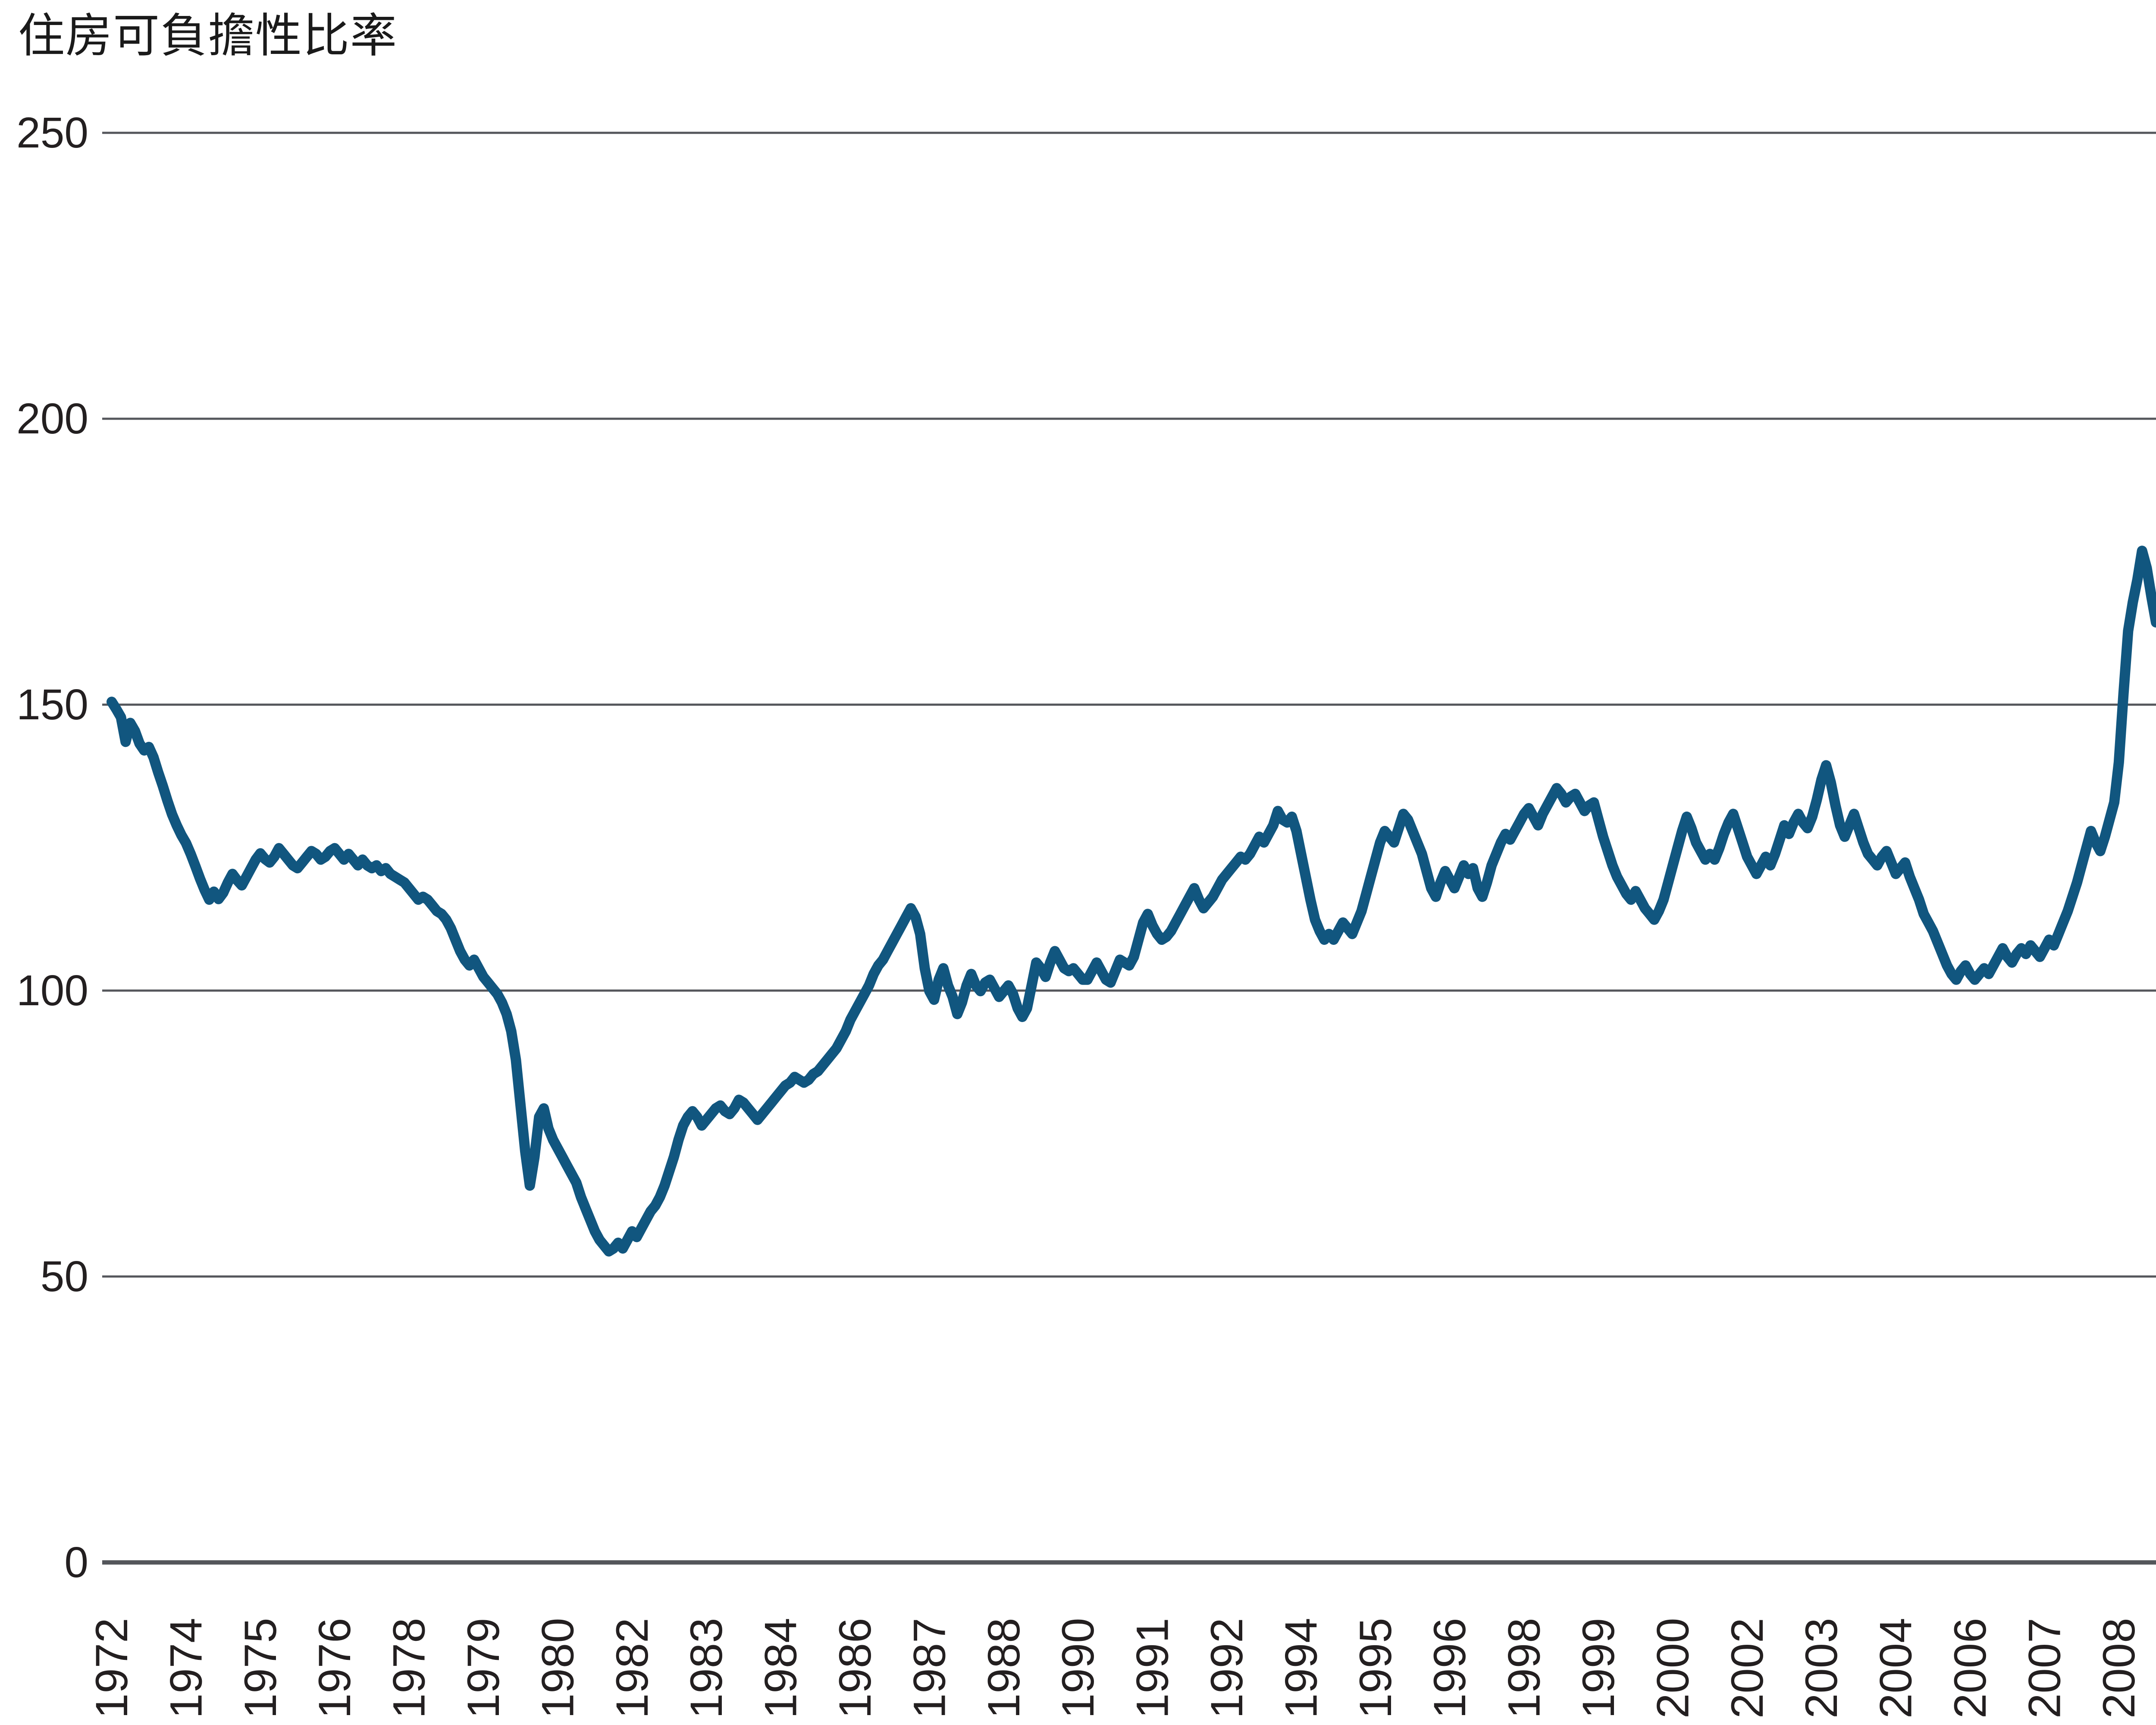 This screenshot has width=2156, height=1725. I want to click on x-tick-label: 1996, so click(1450, 1669).